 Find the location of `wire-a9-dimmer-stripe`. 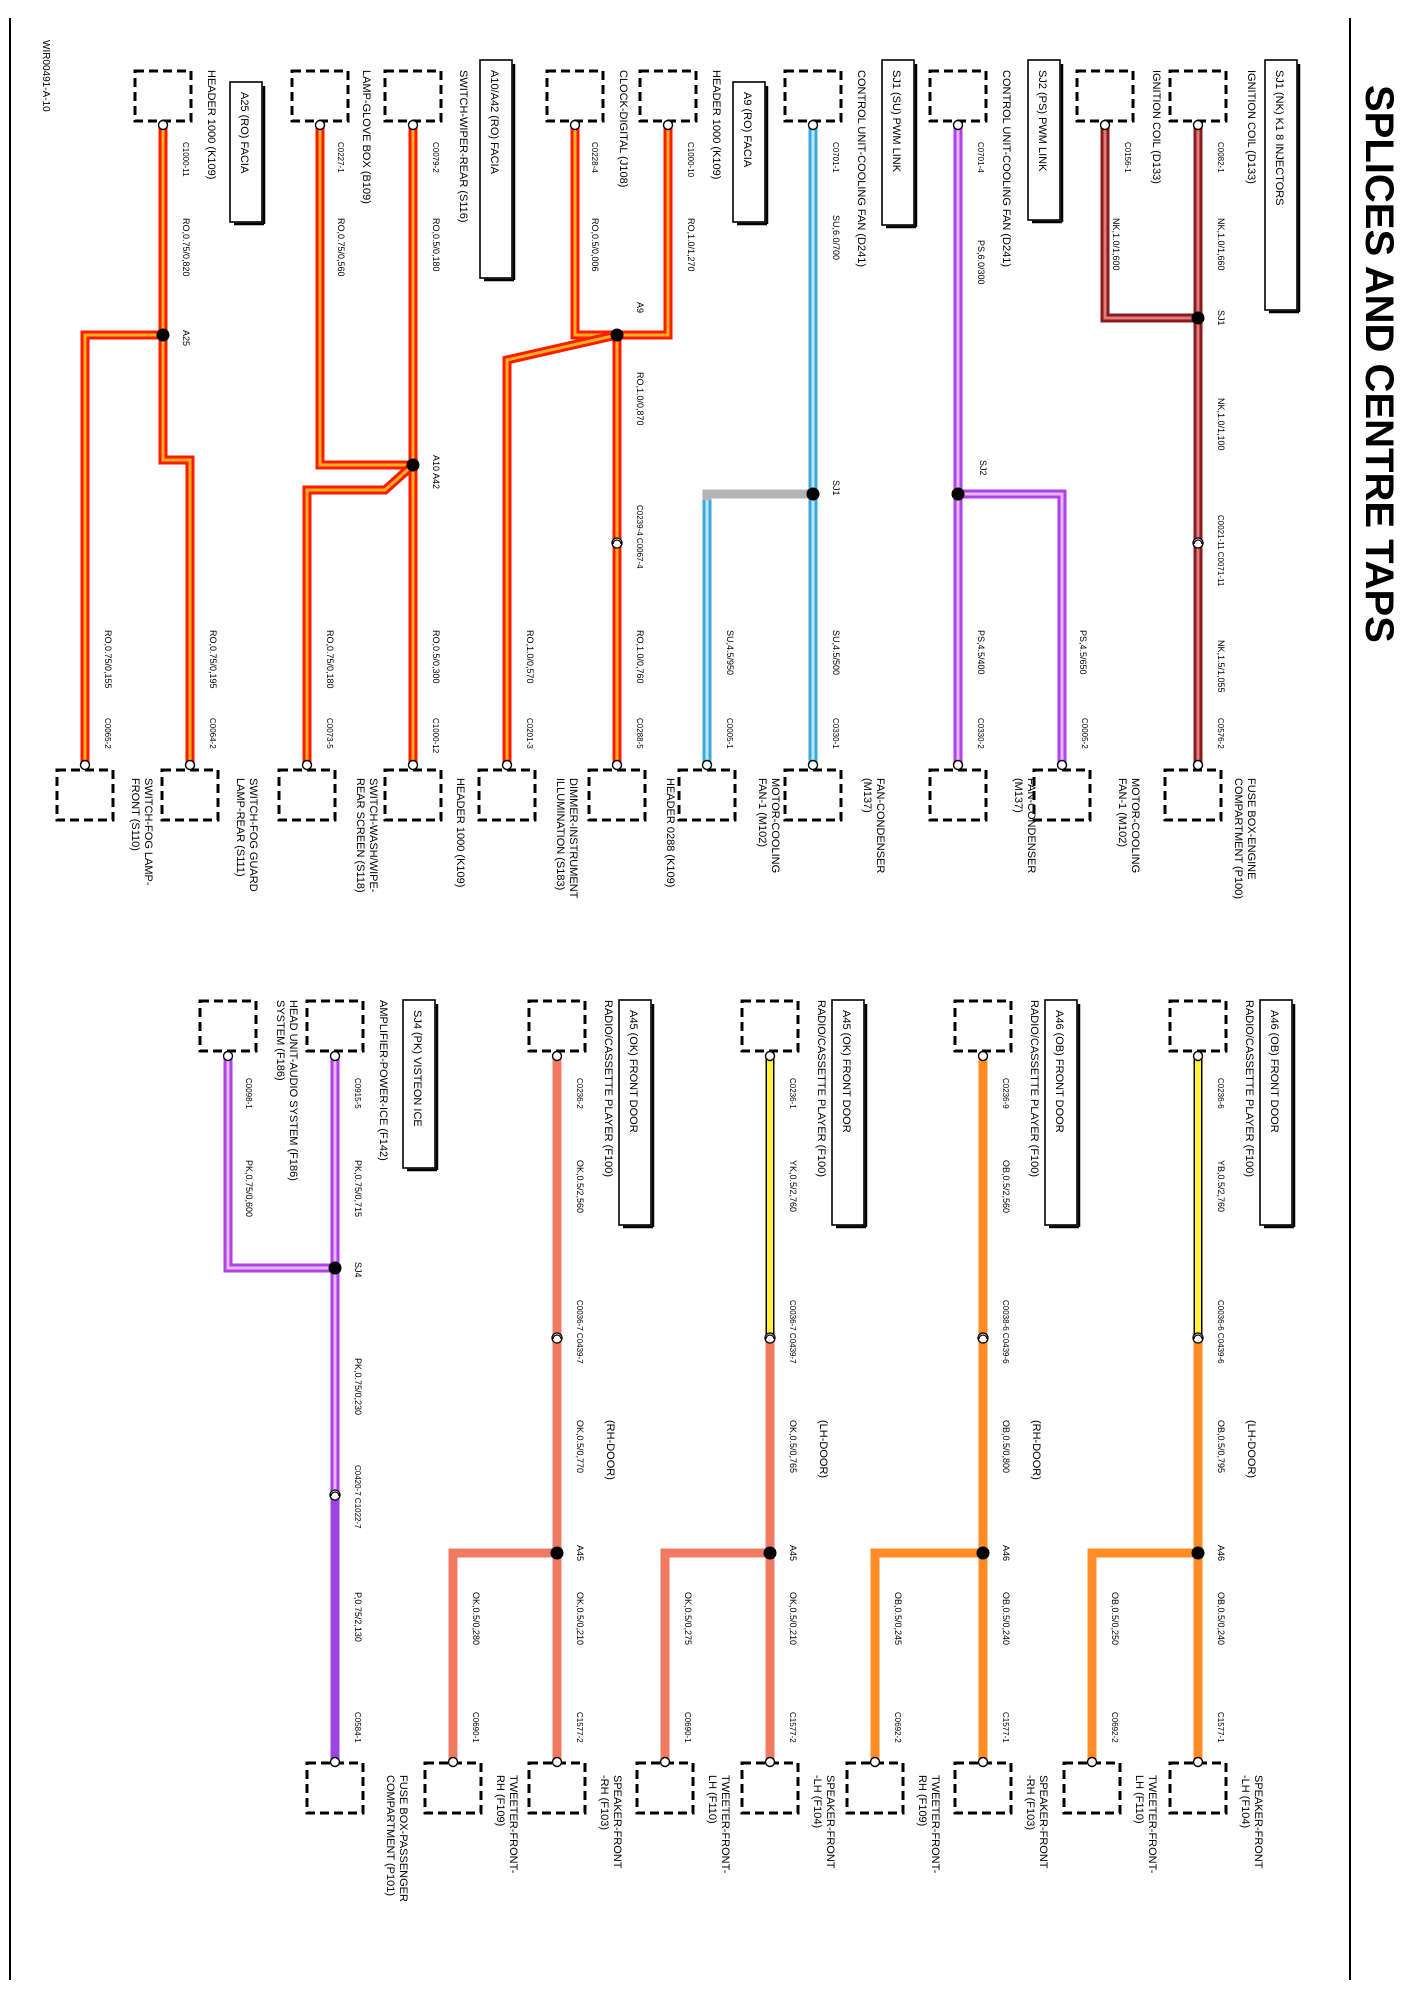

wire-a9-dimmer-stripe is located at coordinates (561, 549).